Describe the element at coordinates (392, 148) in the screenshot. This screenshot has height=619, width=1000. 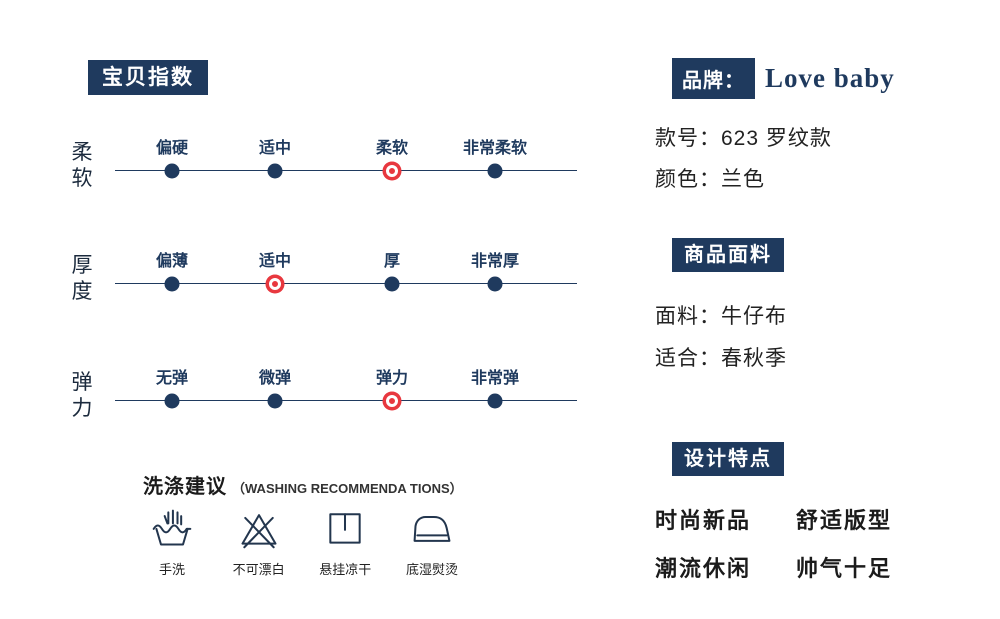
I see `stop-label: 柔软` at that location.